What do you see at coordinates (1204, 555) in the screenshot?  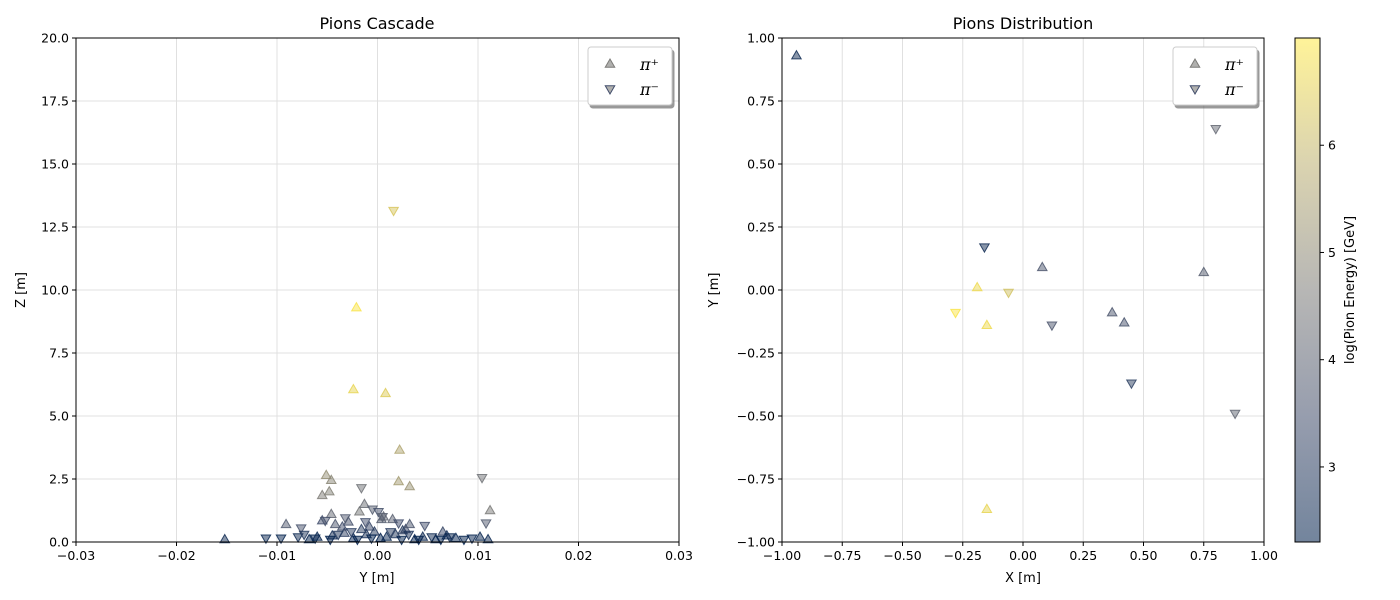 I see `x-tick-label: 0.75` at bounding box center [1204, 555].